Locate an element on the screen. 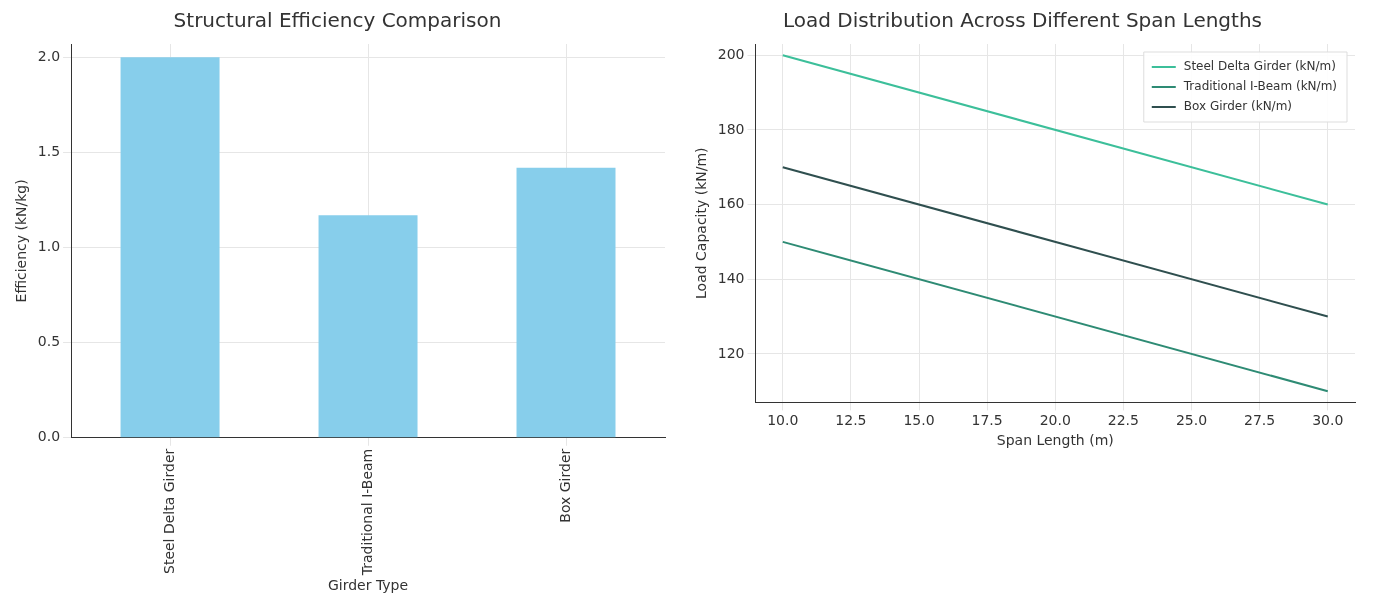 This screenshot has width=1375, height=609. y-tick-label: 2.0 is located at coordinates (49, 55).